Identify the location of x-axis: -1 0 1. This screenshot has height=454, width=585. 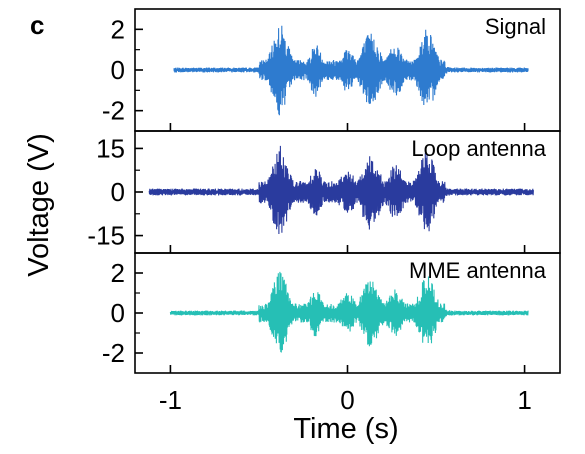
(345, 400).